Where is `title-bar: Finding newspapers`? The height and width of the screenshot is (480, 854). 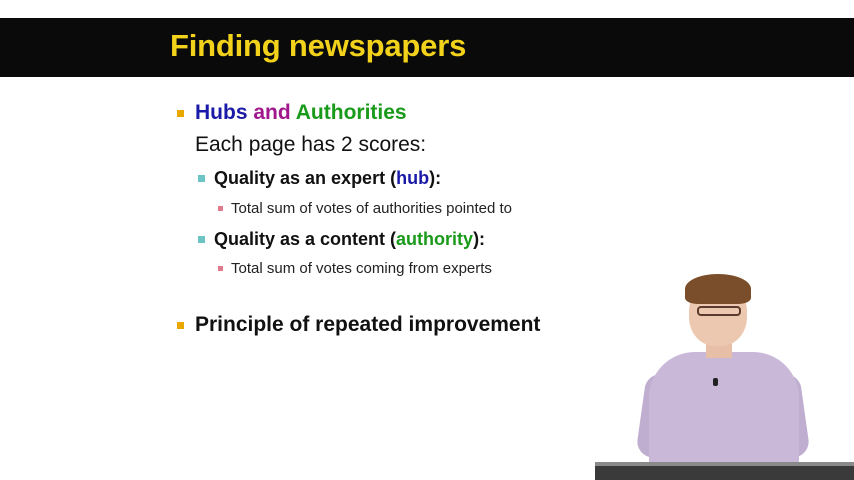 title-bar: Finding newspapers is located at coordinates (427, 47).